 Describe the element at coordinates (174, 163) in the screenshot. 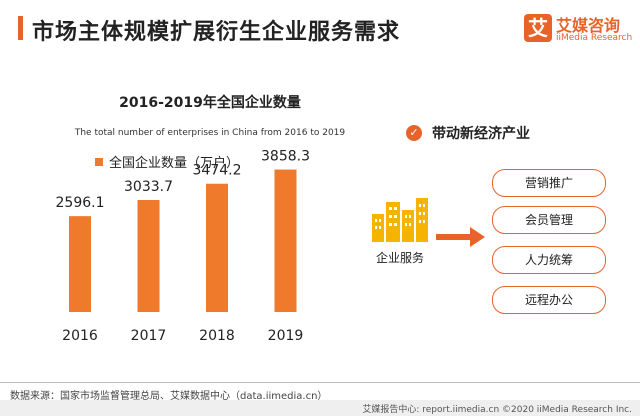

I see `legend-label: 全国企业数量（万户）` at that location.